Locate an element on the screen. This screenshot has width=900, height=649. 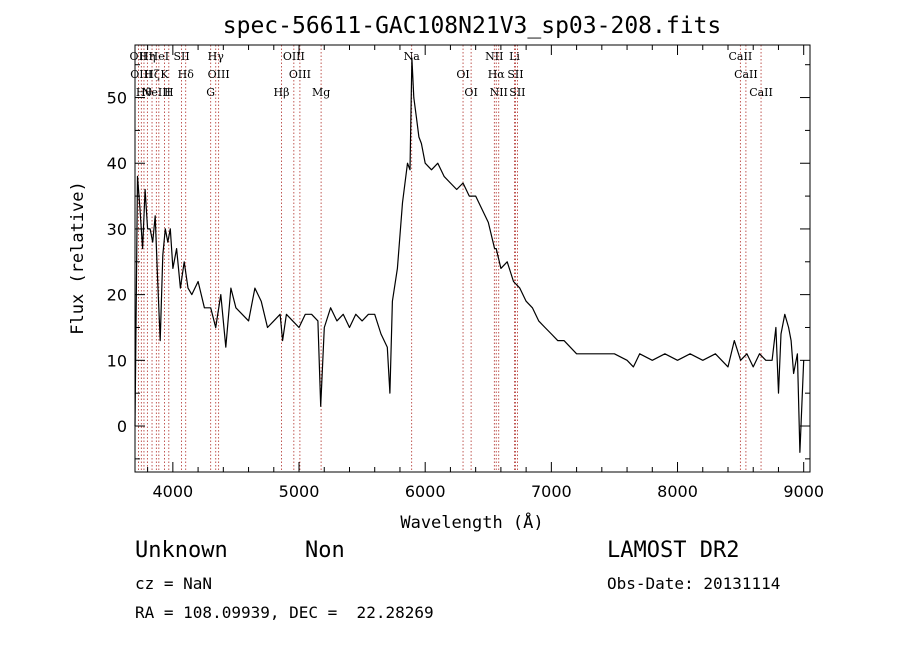
x-tick-label: 8000 is located at coordinates (677, 491).